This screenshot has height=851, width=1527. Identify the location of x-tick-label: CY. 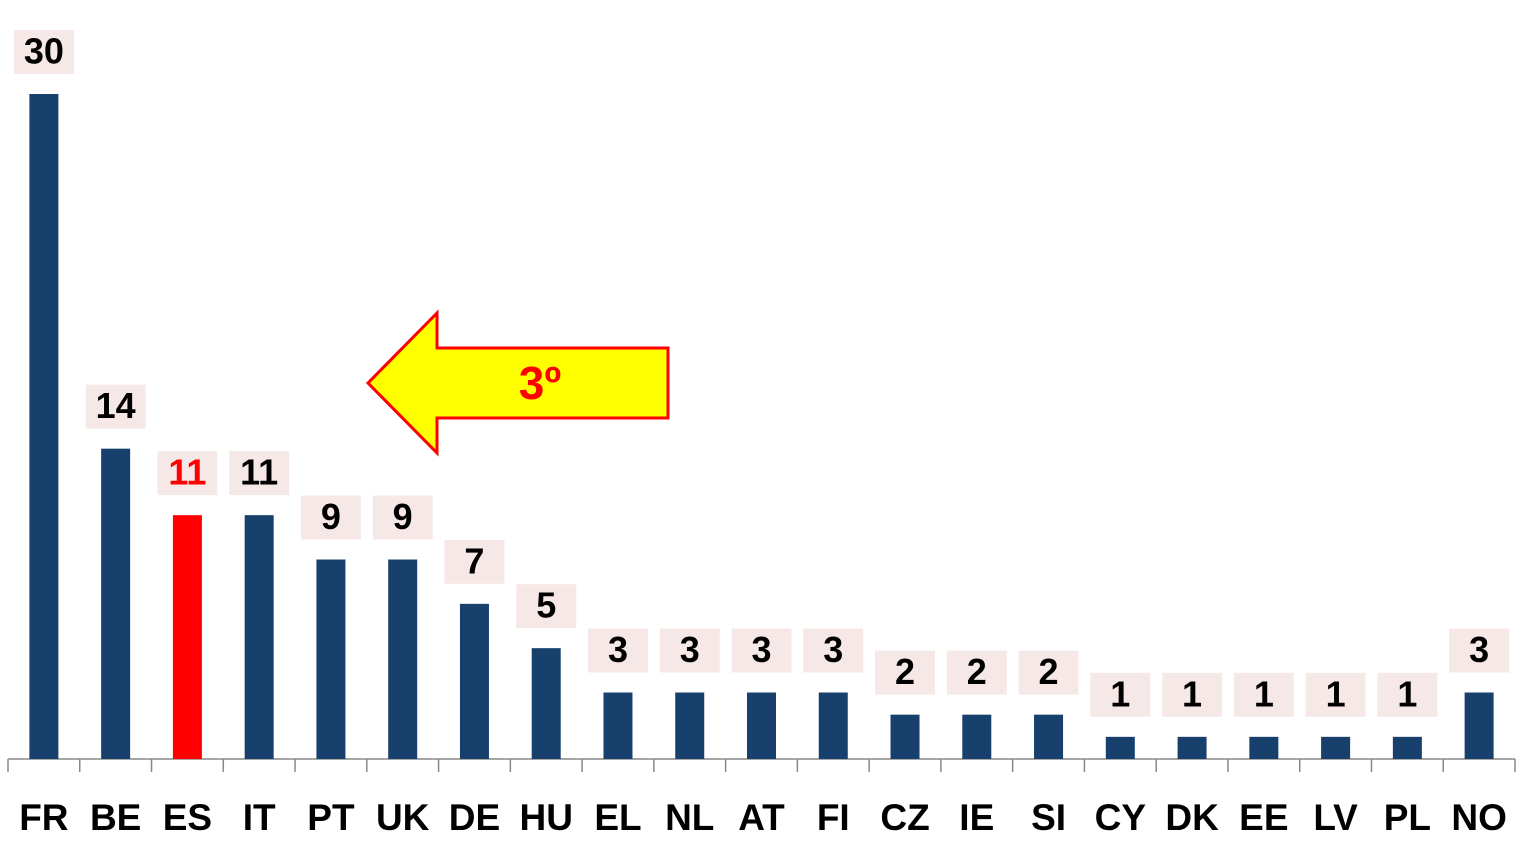
(1121, 817).